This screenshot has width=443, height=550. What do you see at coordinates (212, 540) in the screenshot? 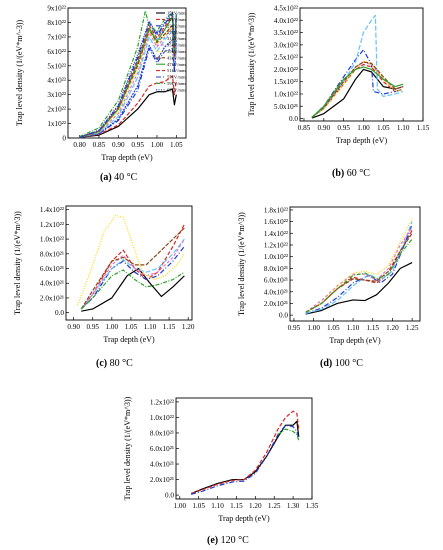
I see `caption-letter: (e)` at bounding box center [212, 540].